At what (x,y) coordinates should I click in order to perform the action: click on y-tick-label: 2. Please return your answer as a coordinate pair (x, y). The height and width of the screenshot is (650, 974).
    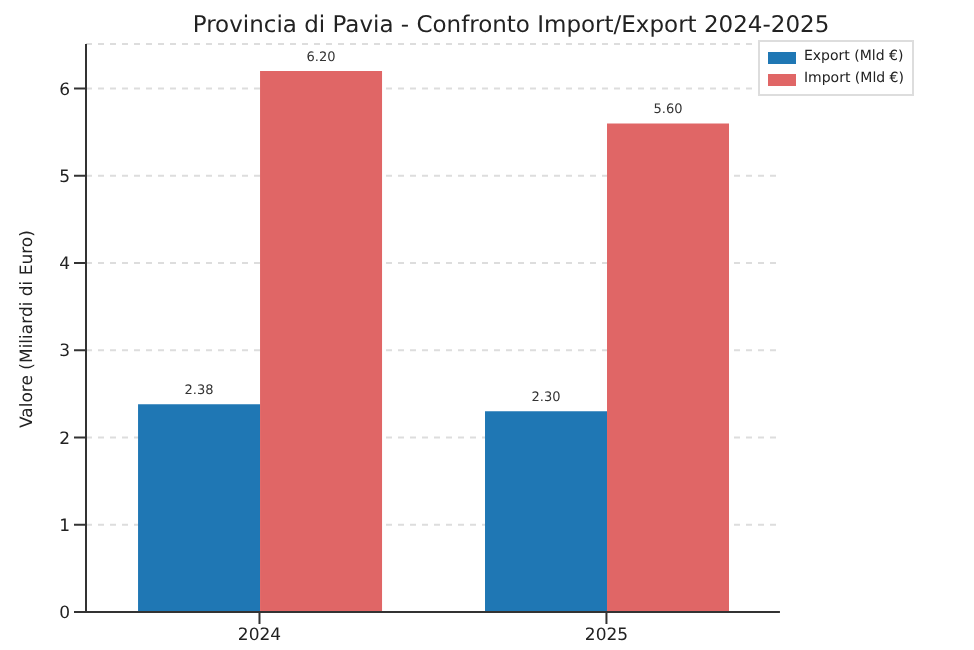
    Looking at the image, I should click on (64, 439).